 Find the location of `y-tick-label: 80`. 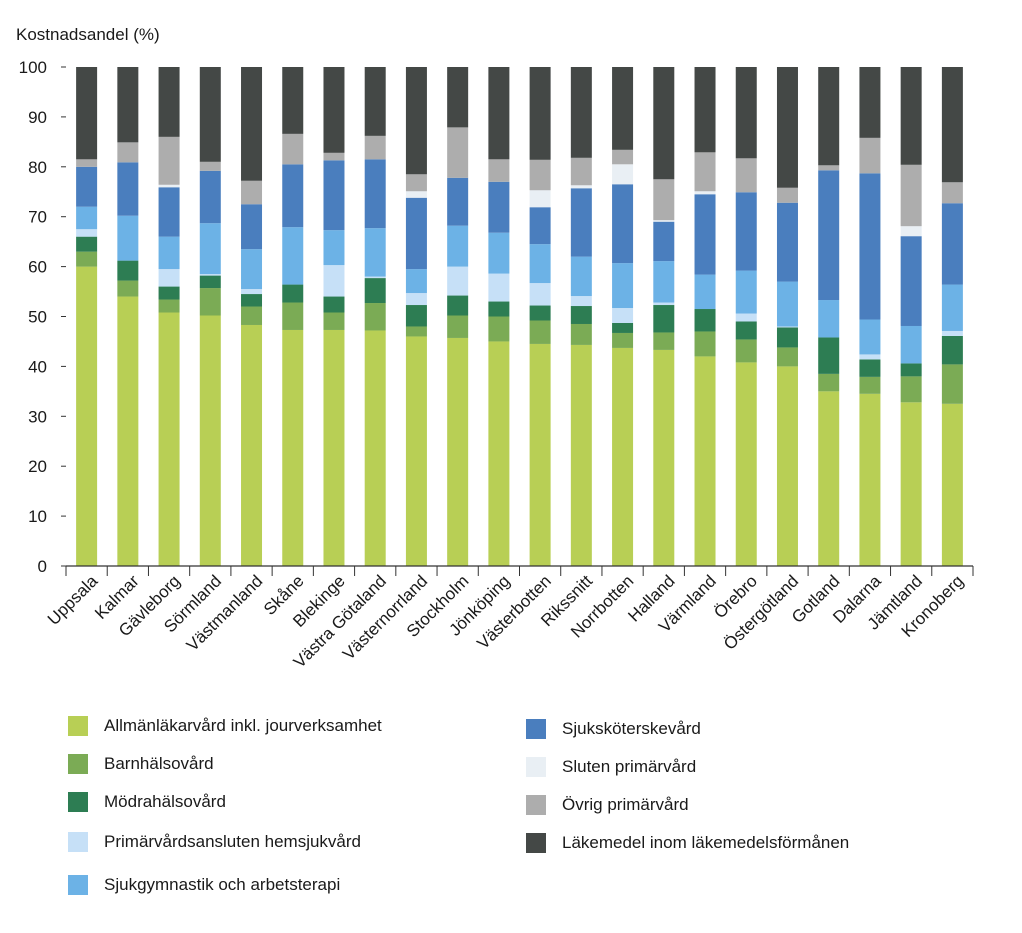

y-tick-label: 80 is located at coordinates (37, 167).